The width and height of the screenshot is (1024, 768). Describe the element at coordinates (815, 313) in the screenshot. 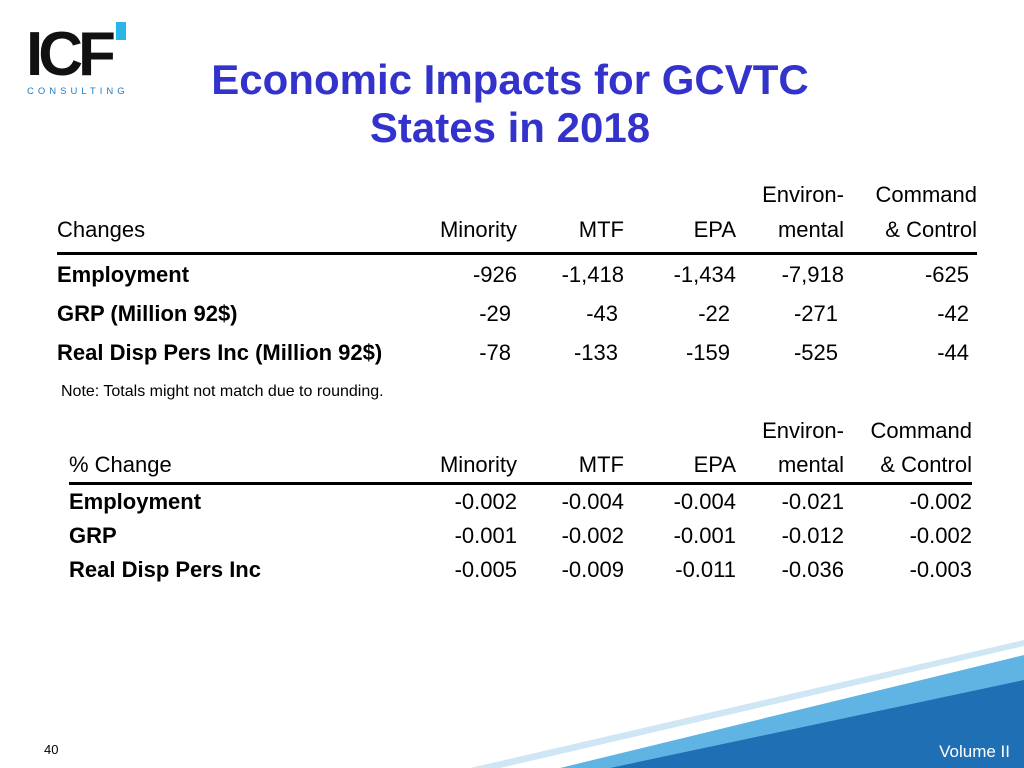

I see `table-cell: -271` at that location.